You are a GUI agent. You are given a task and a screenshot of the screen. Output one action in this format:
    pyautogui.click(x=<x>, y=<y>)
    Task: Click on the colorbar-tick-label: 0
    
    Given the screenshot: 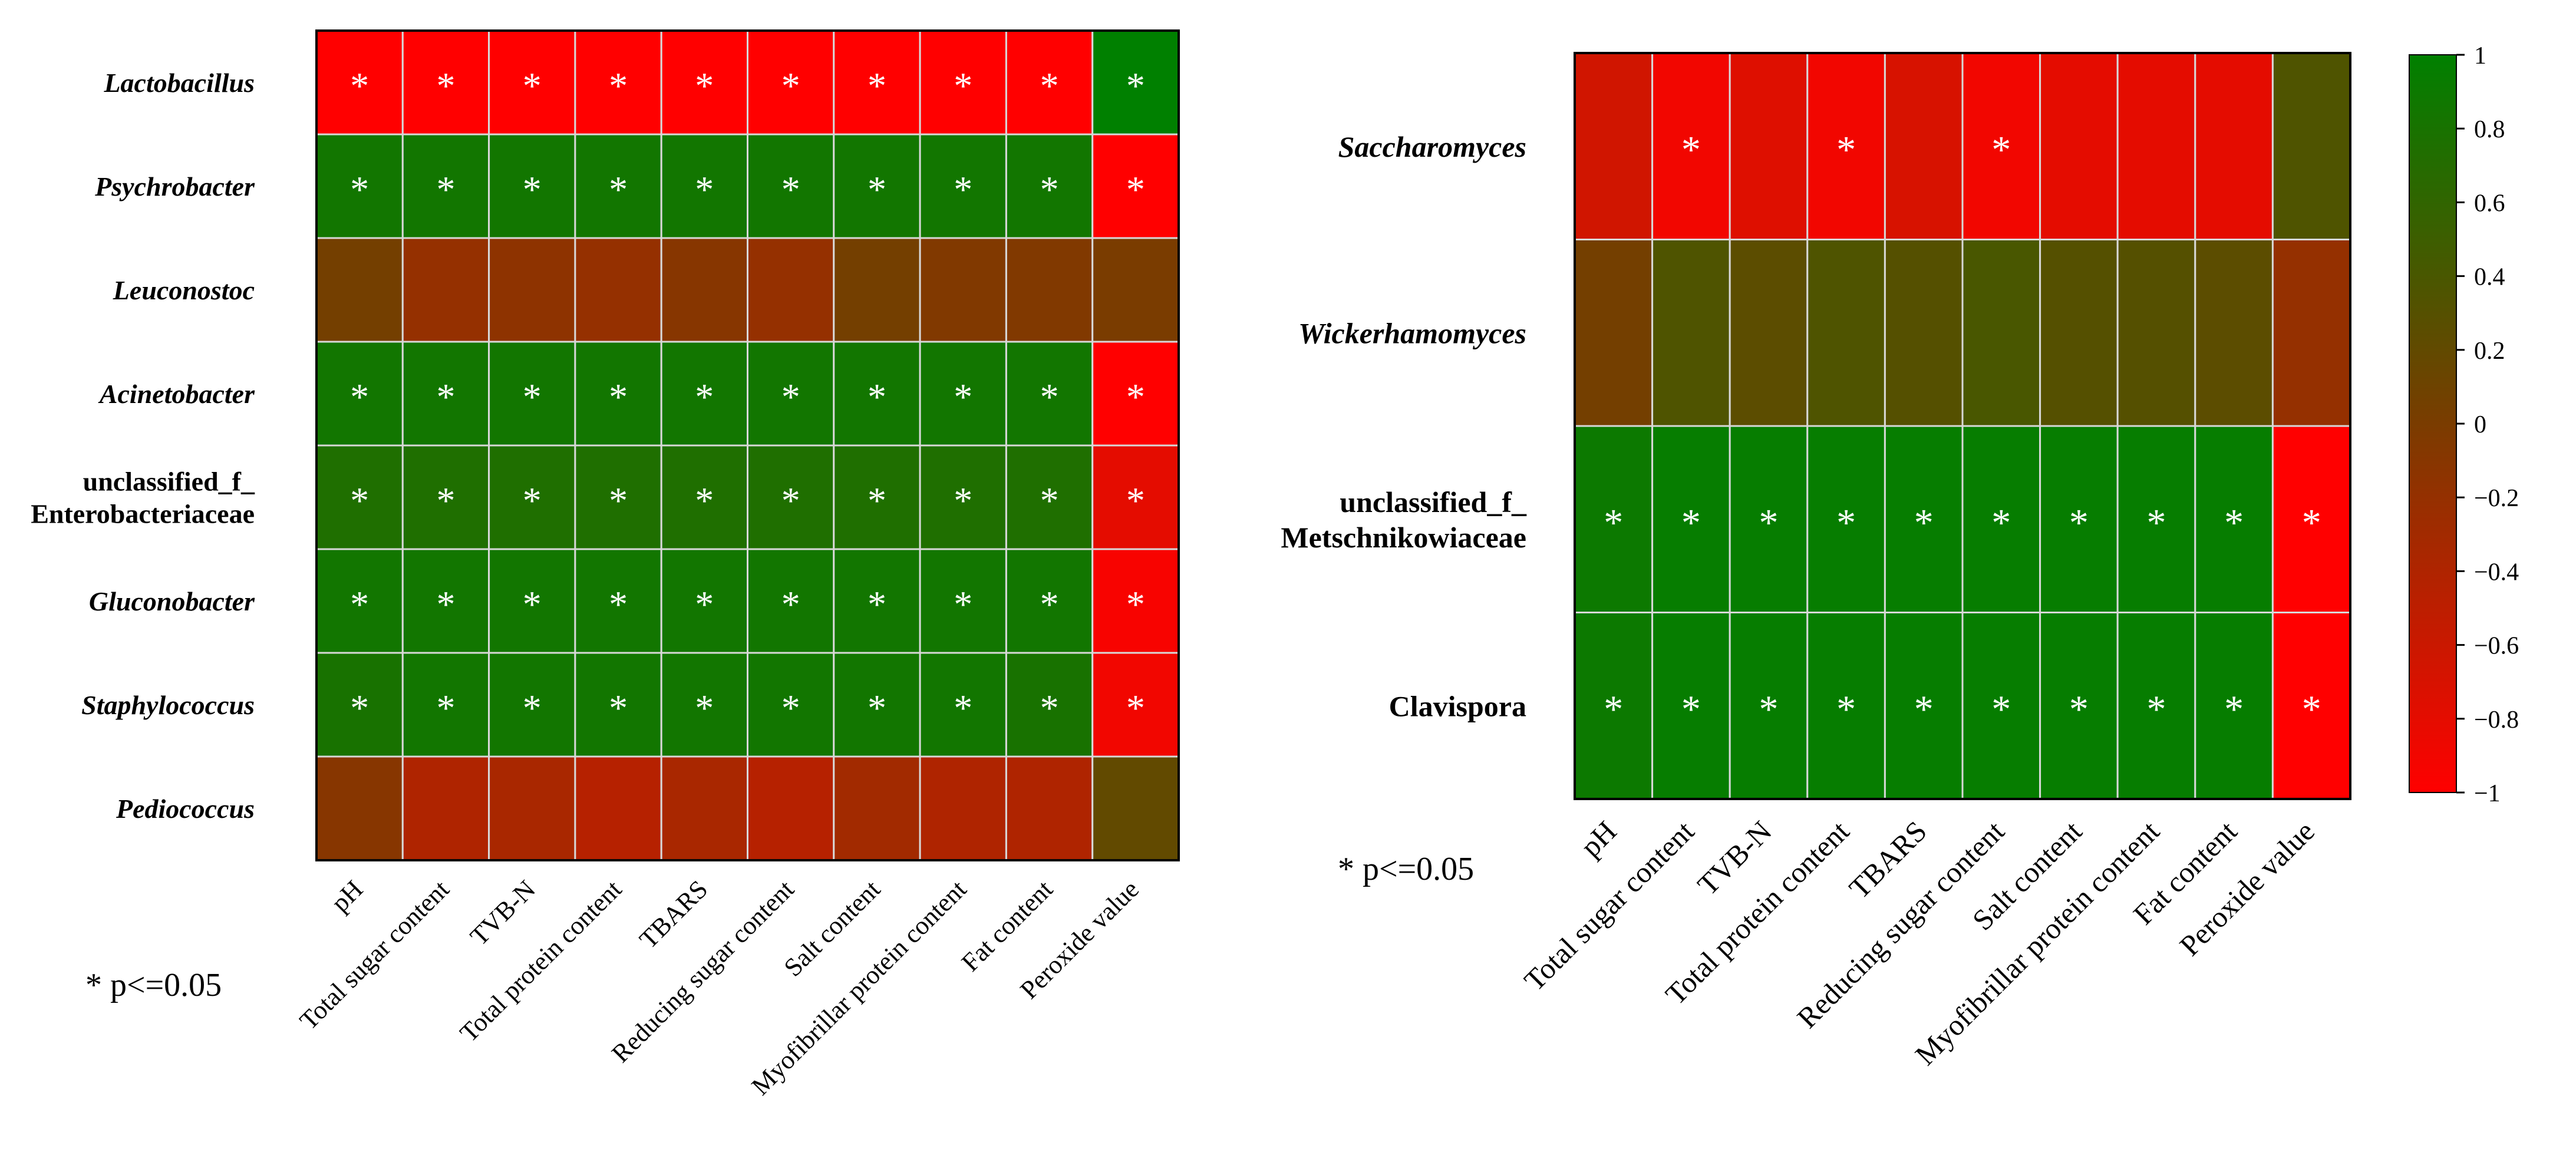 What is the action you would take?
    pyautogui.click(x=2480, y=424)
    